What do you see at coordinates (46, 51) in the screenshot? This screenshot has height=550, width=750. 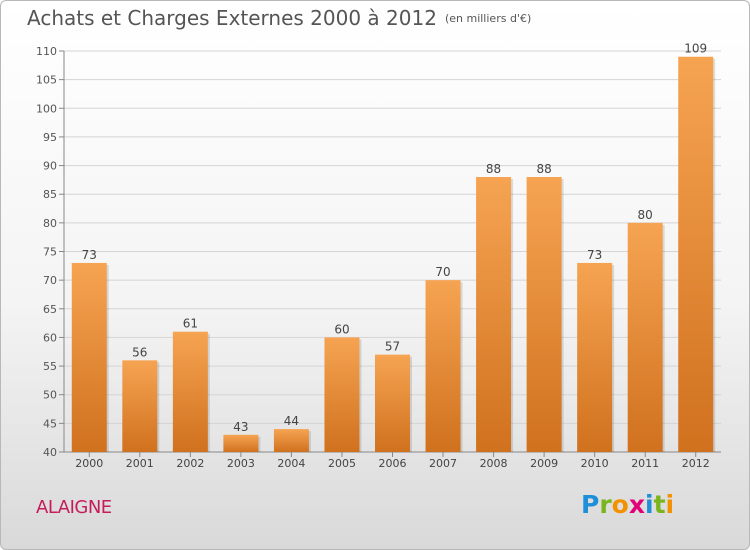 I see `y-tick-label: 110` at bounding box center [46, 51].